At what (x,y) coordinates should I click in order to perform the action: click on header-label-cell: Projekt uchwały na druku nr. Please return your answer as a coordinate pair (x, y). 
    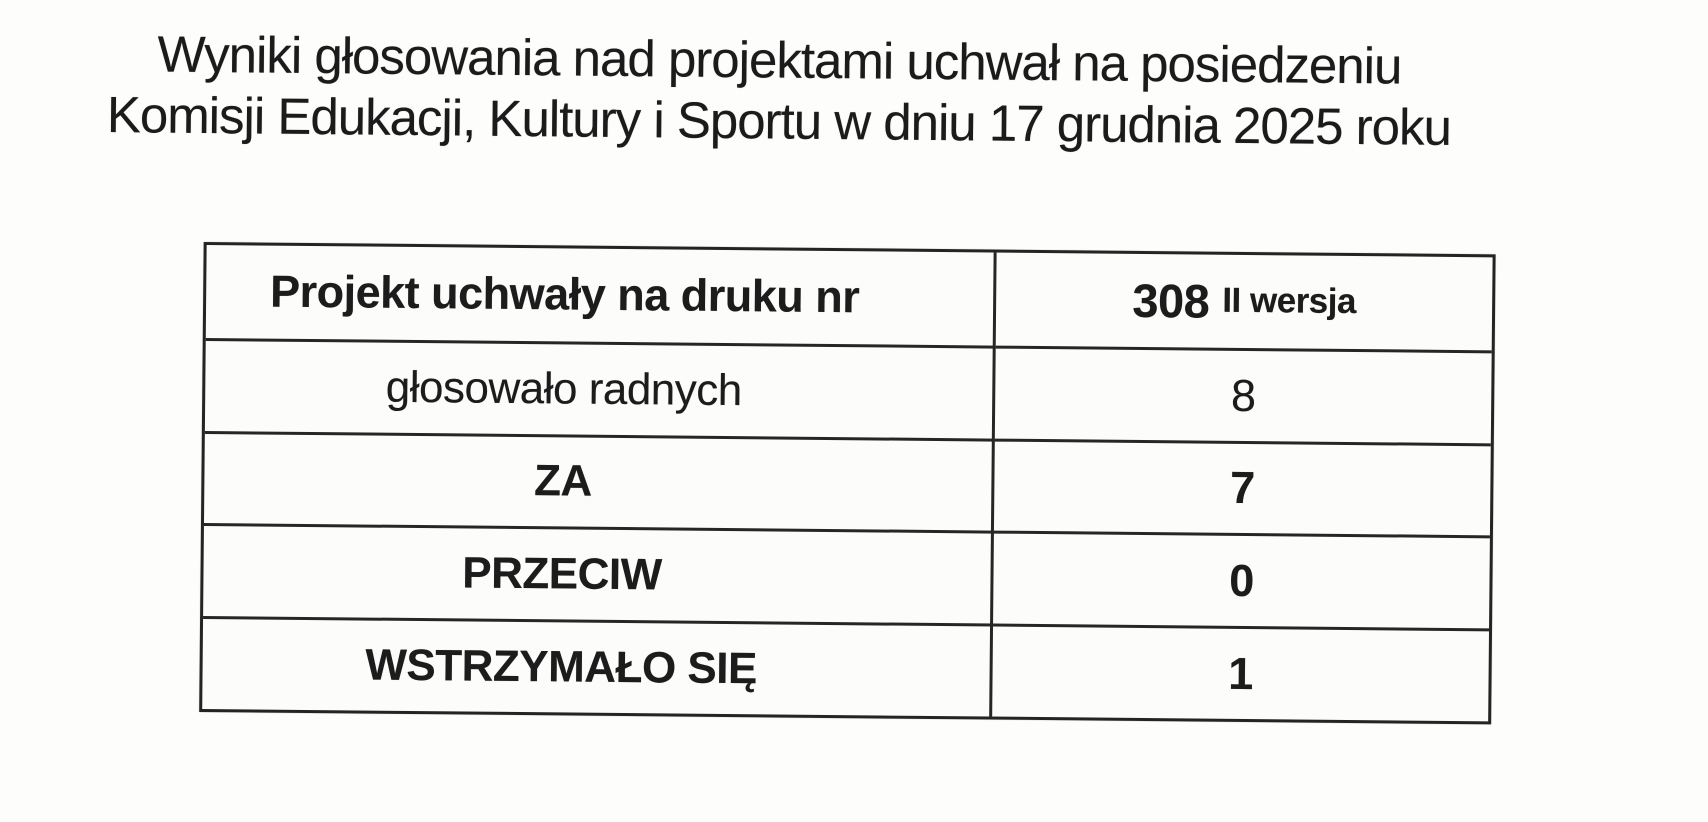
    Looking at the image, I should click on (601, 295).